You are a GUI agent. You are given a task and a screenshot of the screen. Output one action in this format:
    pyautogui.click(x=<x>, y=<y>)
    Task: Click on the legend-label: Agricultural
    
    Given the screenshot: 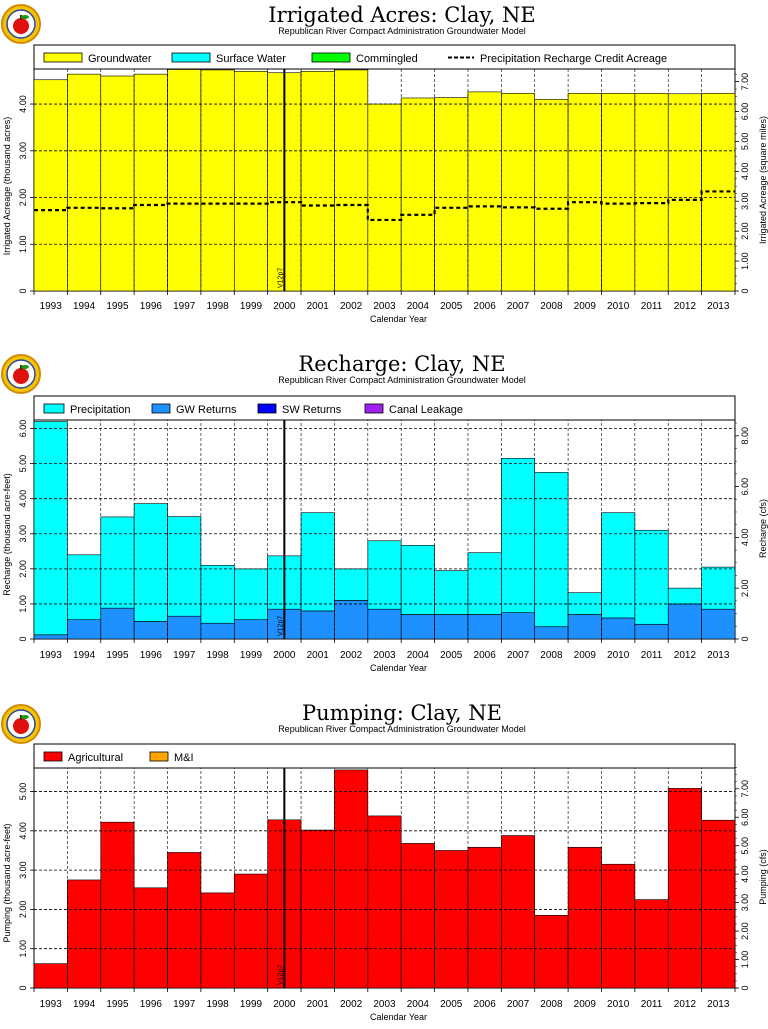 What is the action you would take?
    pyautogui.click(x=95, y=758)
    